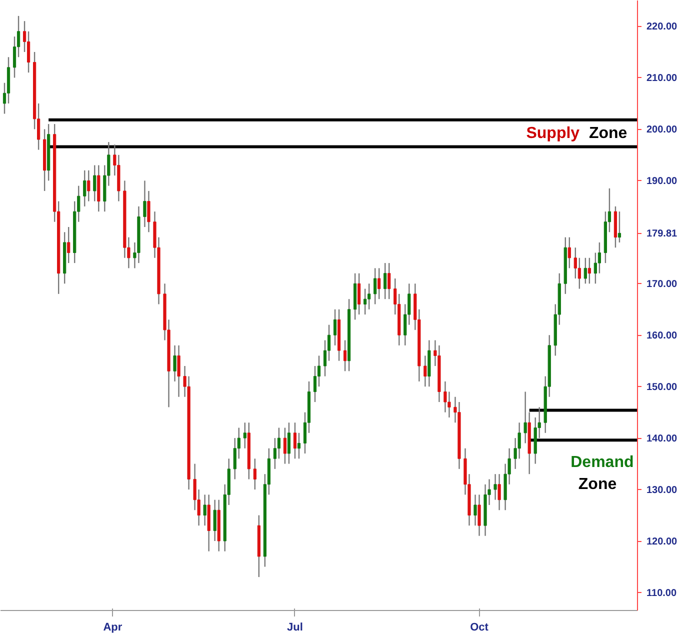 The width and height of the screenshot is (680, 636). Describe the element at coordinates (662, 336) in the screenshot. I see `y-tick-label: 160.00` at that location.